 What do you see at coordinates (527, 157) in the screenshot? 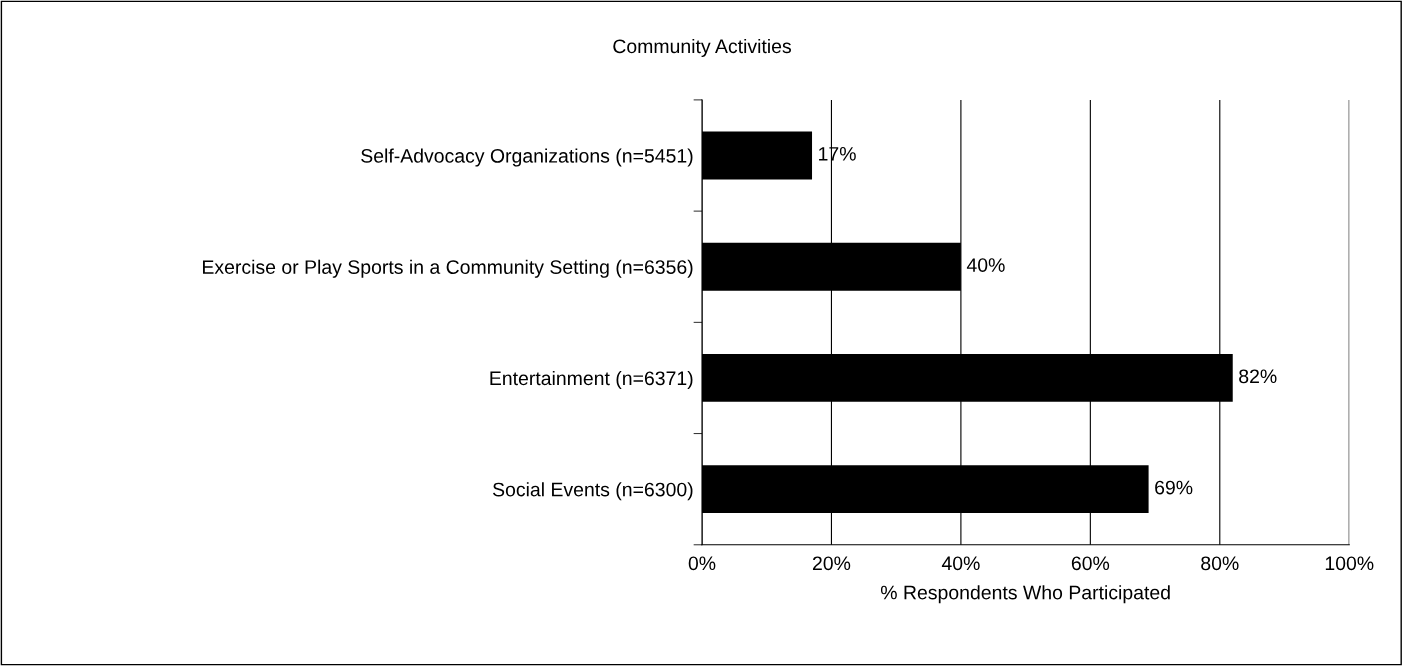
I see `y-tick-label: Self-Advocacy Organizations (n=5451)` at bounding box center [527, 157].